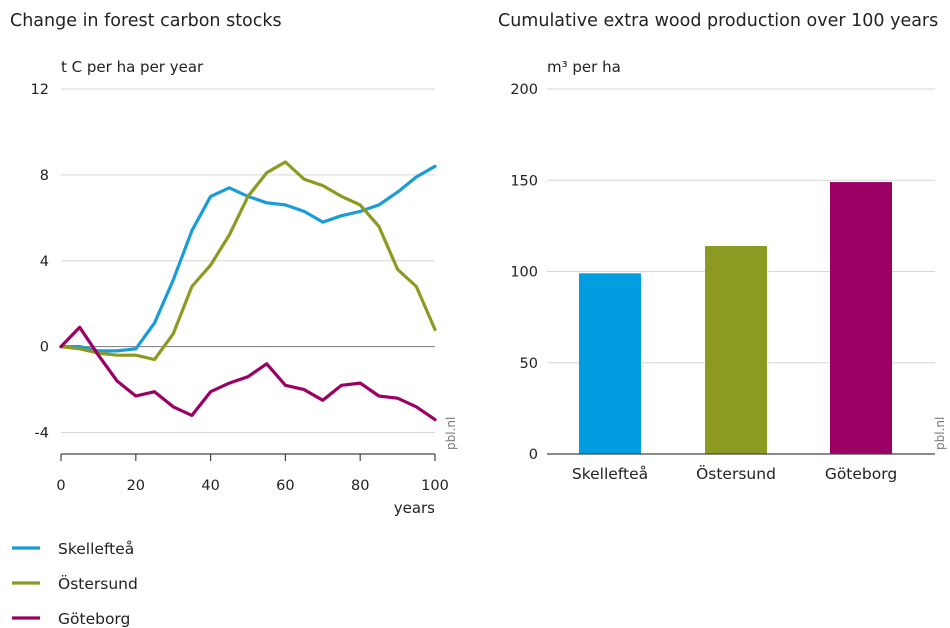  I want to click on bar-category-label-0: Skellefteå, so click(610, 474).